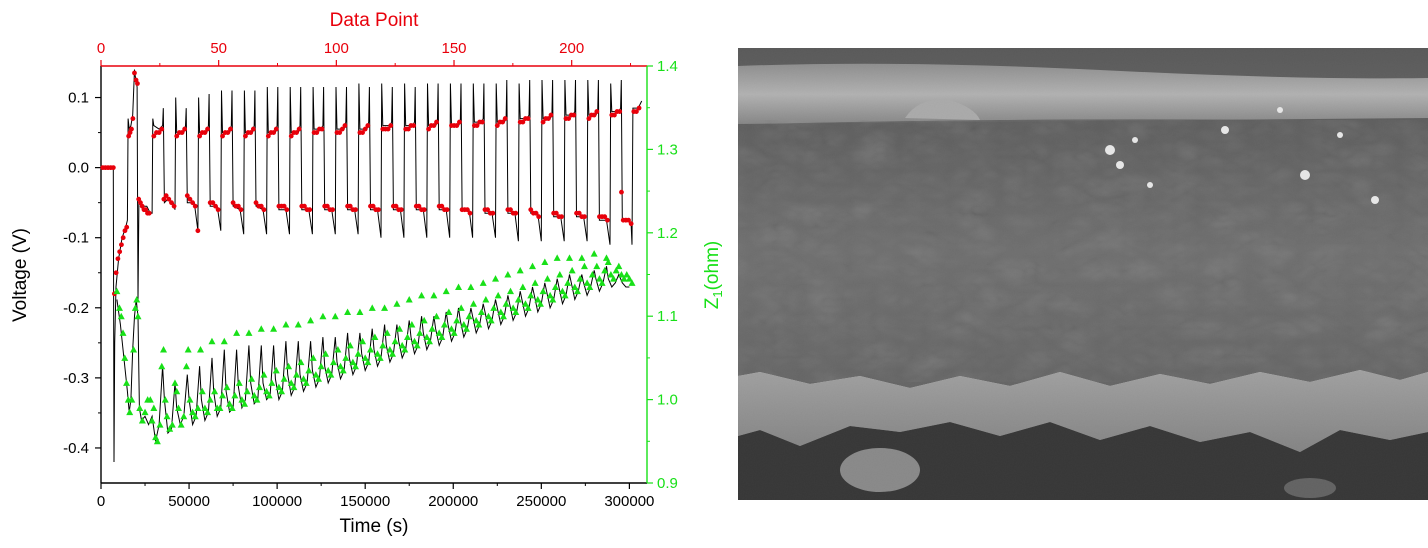 Image resolution: width=1428 pixels, height=548 pixels. Describe the element at coordinates (218, 48) in the screenshot. I see `x2-tick-label: 50` at that location.